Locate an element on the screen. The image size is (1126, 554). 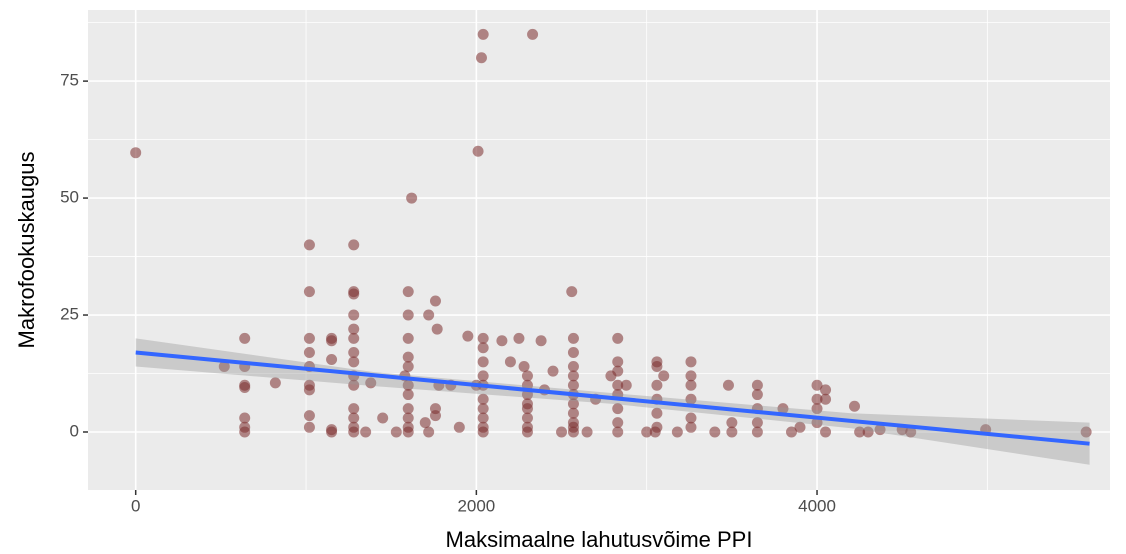
fit-line is located at coordinates (612, 398).